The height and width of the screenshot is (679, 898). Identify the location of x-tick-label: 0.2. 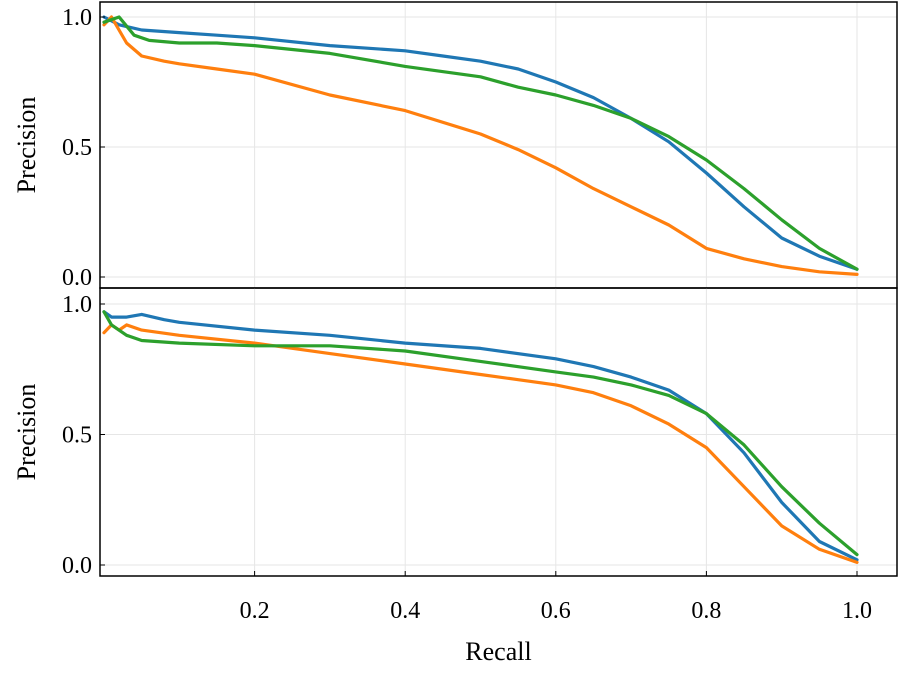
(255, 611).